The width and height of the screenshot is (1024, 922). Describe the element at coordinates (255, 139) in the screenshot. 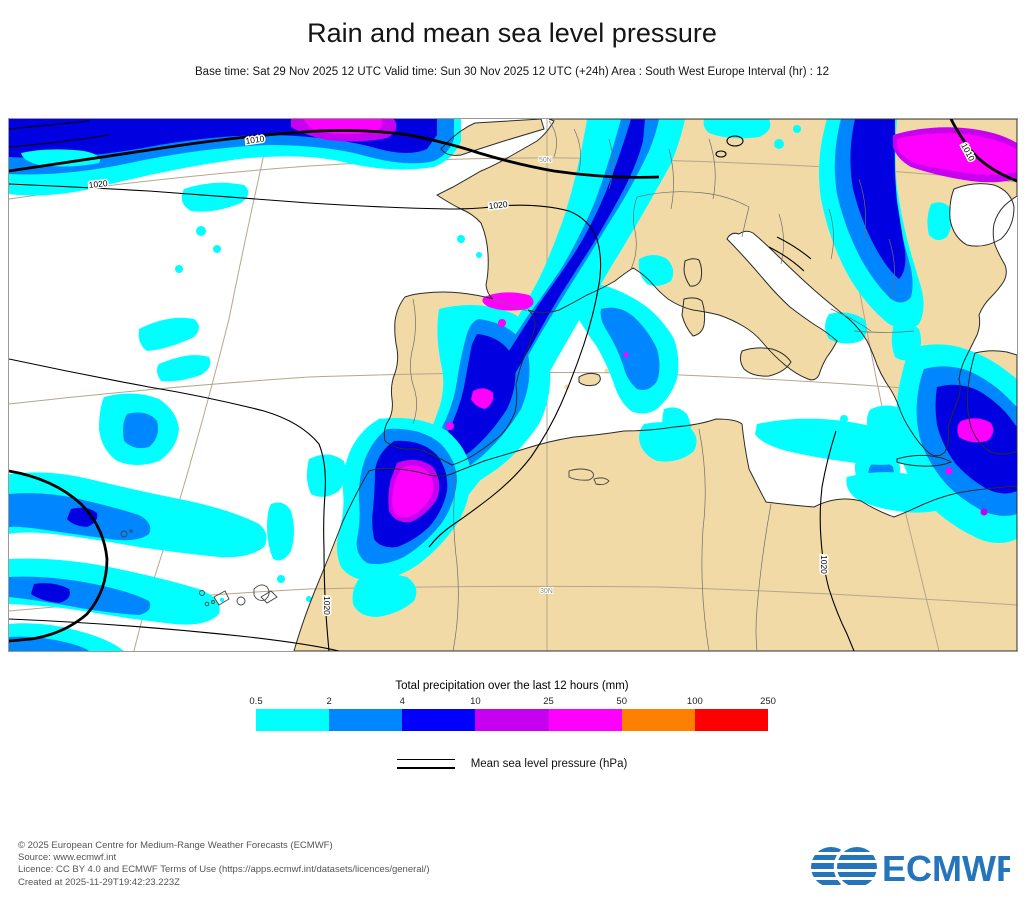

I see `isobar-label-1010: 1010` at that location.